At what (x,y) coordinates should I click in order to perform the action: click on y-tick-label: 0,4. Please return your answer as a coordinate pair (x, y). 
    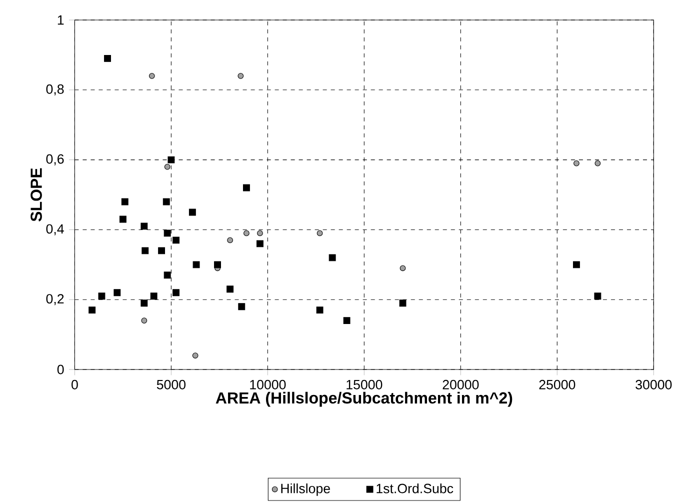
    Looking at the image, I should click on (55, 230).